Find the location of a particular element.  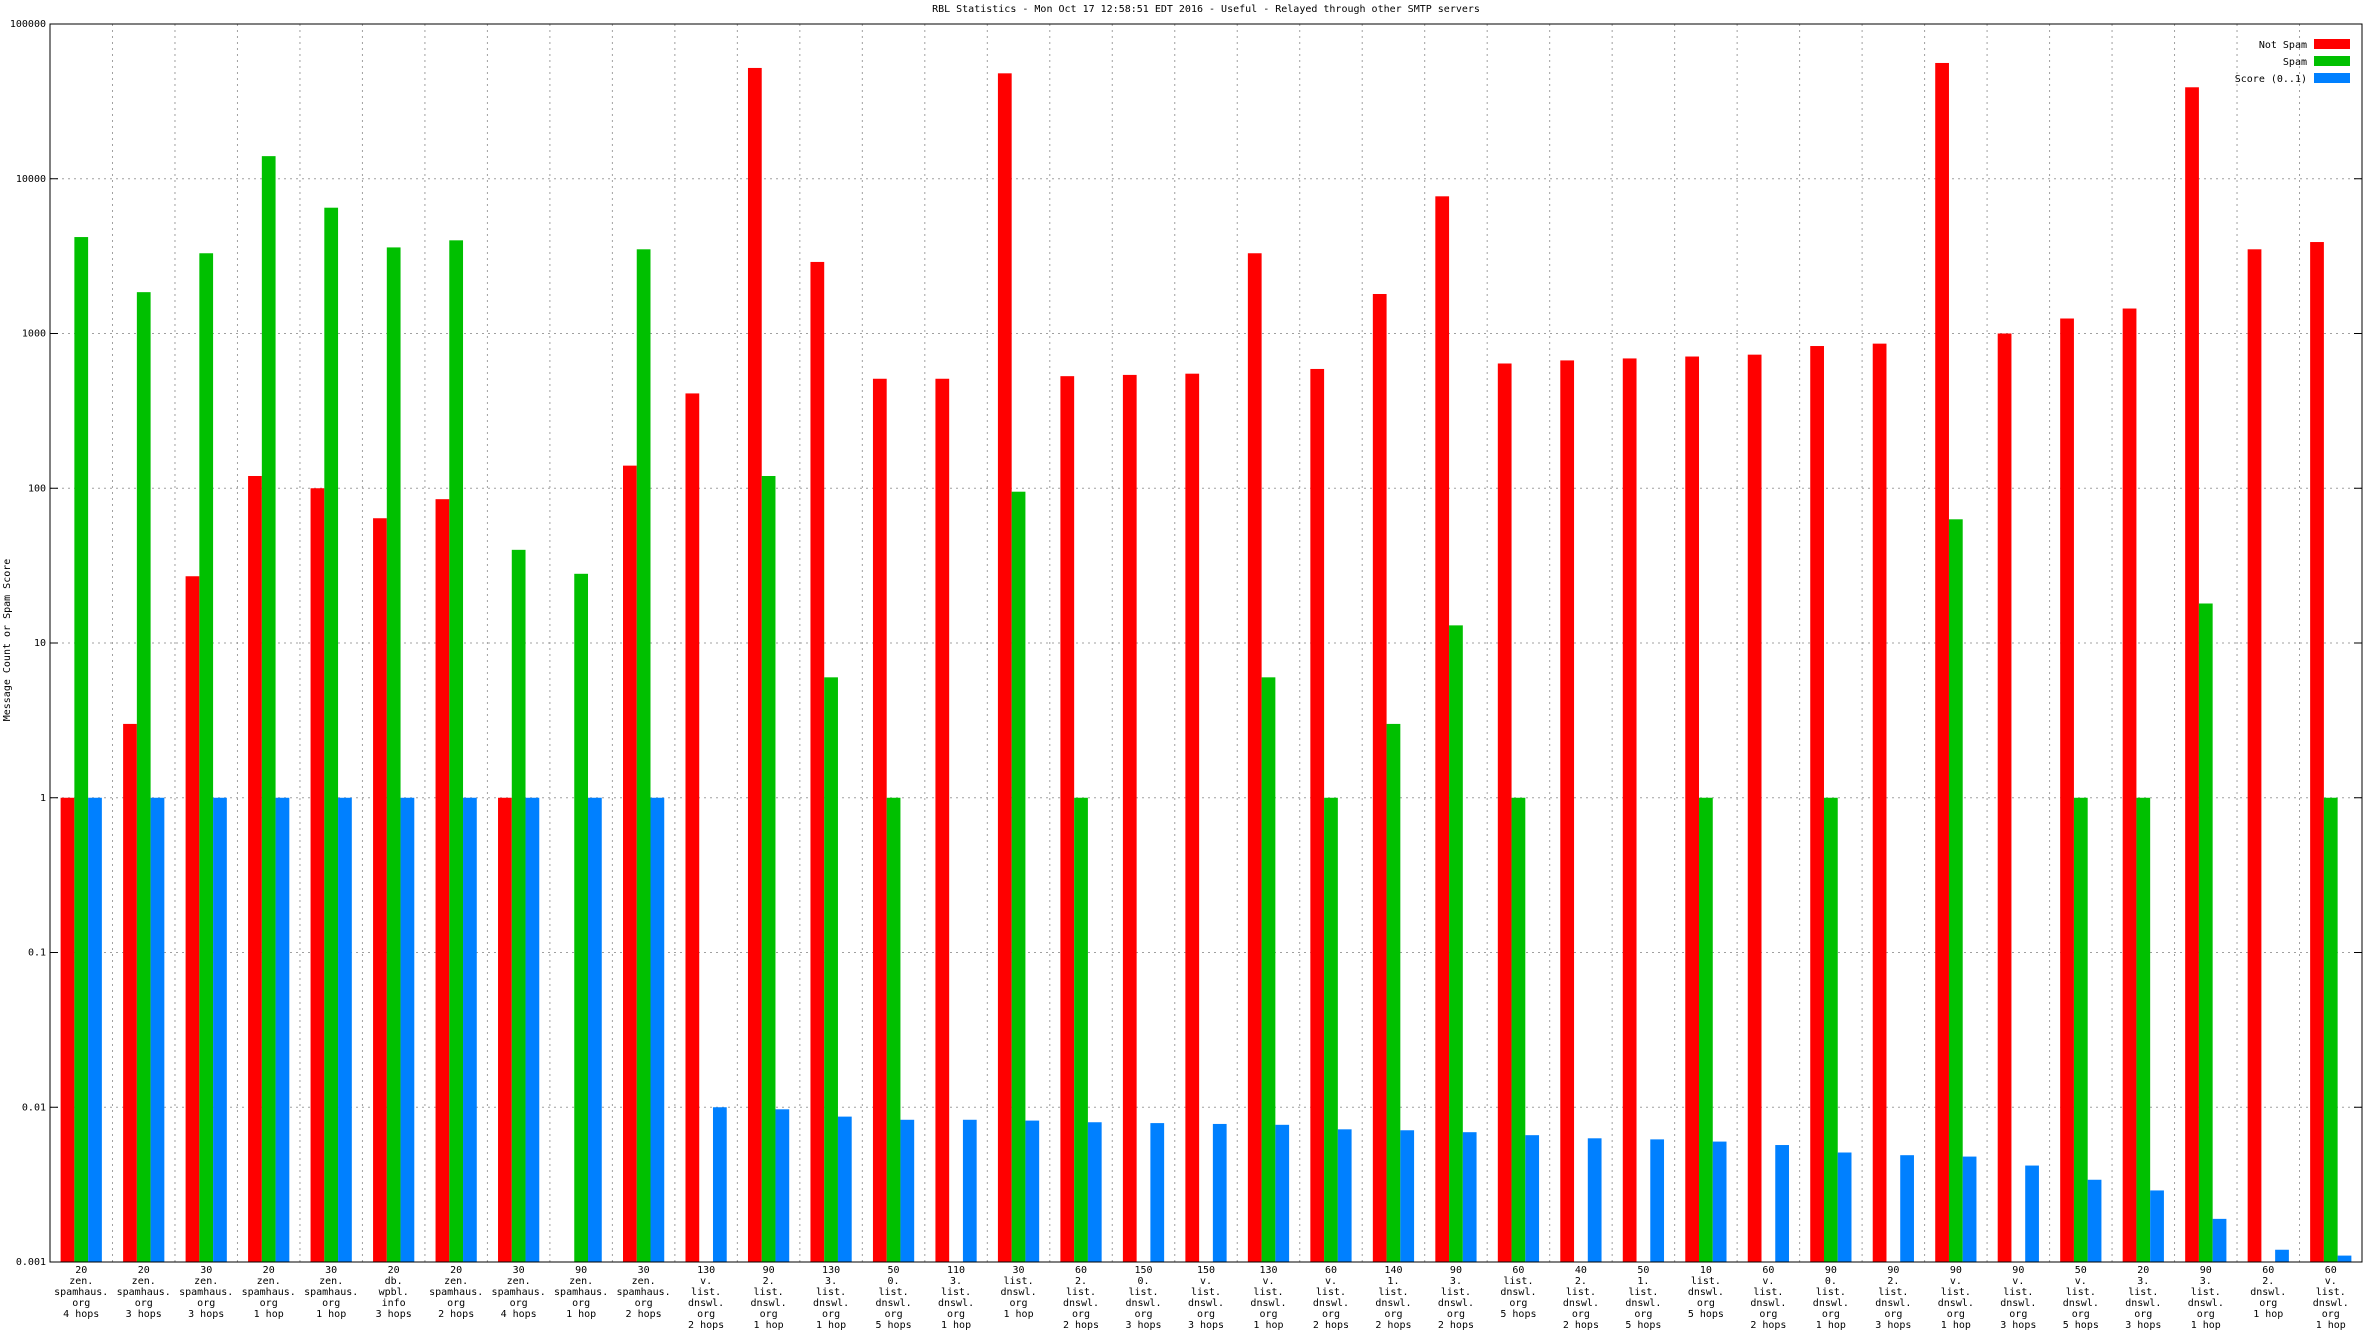

legend-label: Spam is located at coordinates (2295, 62).